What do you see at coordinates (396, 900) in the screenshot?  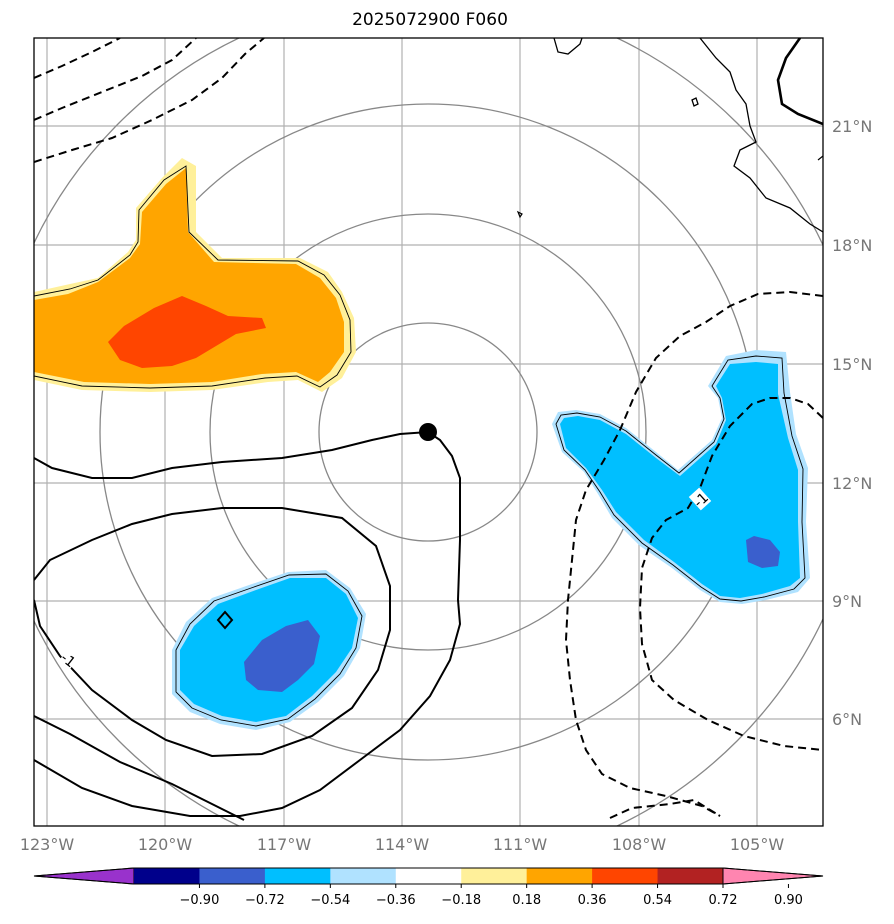 I see `colorbar-tick-label: −0.36` at bounding box center [396, 900].